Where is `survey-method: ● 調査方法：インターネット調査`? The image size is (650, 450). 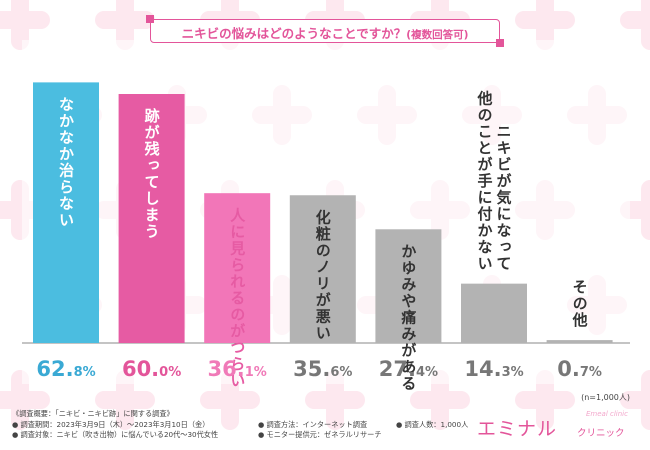
survey-method: ● 調査方法：インターネット調査 is located at coordinates (313, 424).